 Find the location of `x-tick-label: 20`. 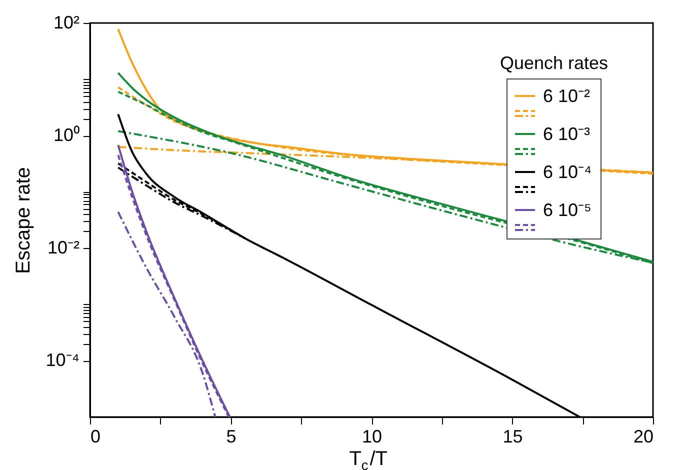

x-tick-label: 20 is located at coordinates (643, 436).